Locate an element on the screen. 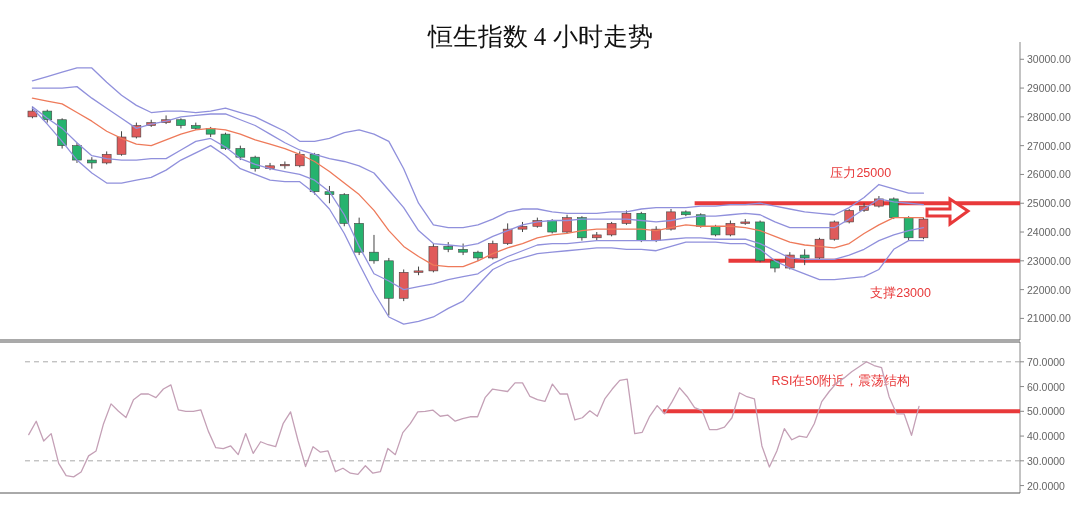 This screenshot has width=1080, height=516. y-tick-label: 60.0000 is located at coordinates (1046, 386).